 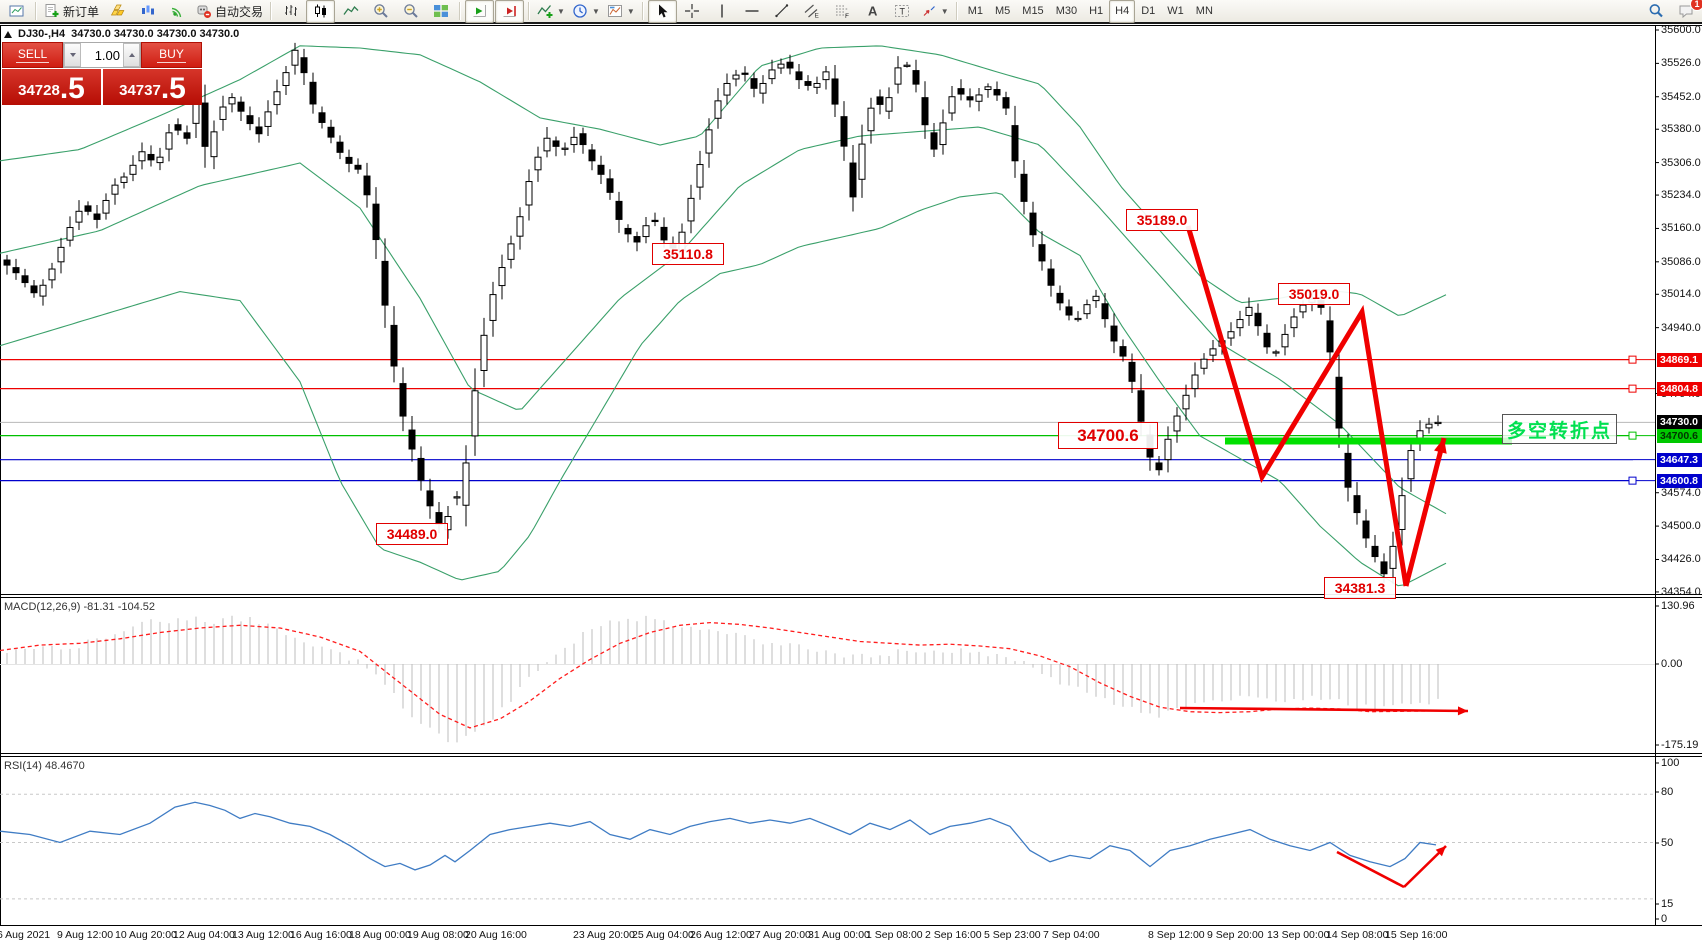 I want to click on auto-scroll-icon, so click(x=480, y=11).